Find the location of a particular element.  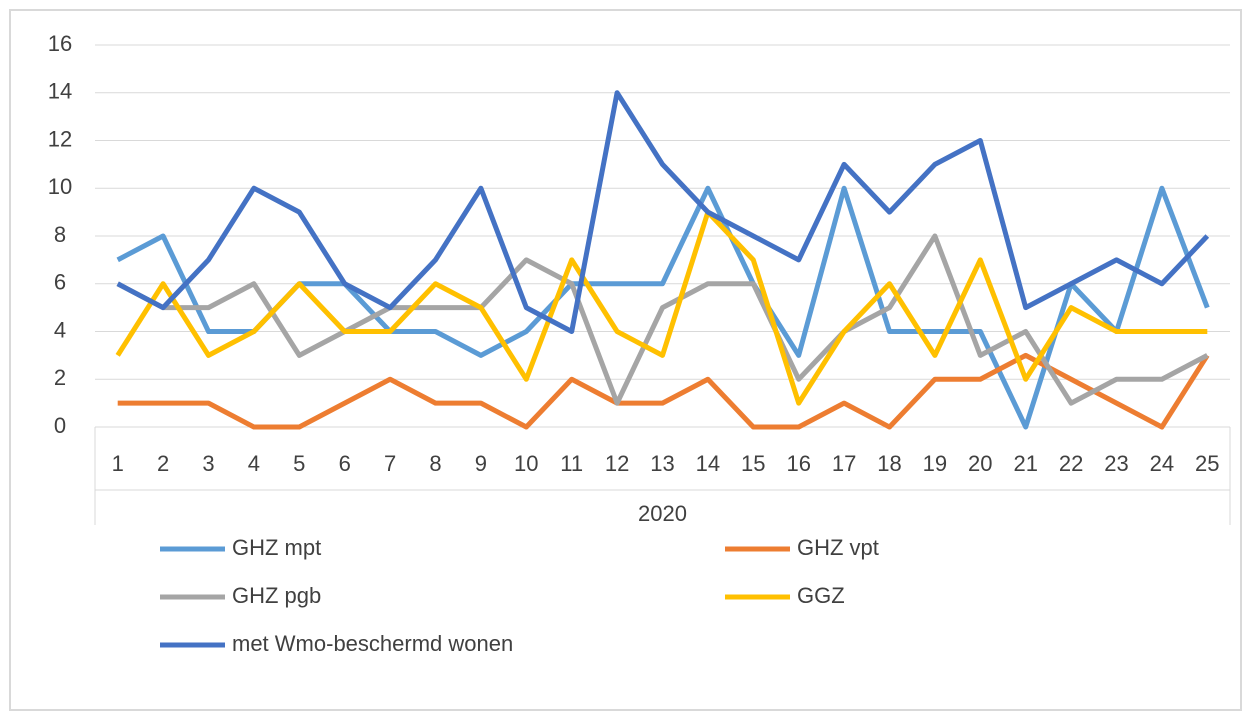

x-axis-label: 2020 is located at coordinates (662, 513).